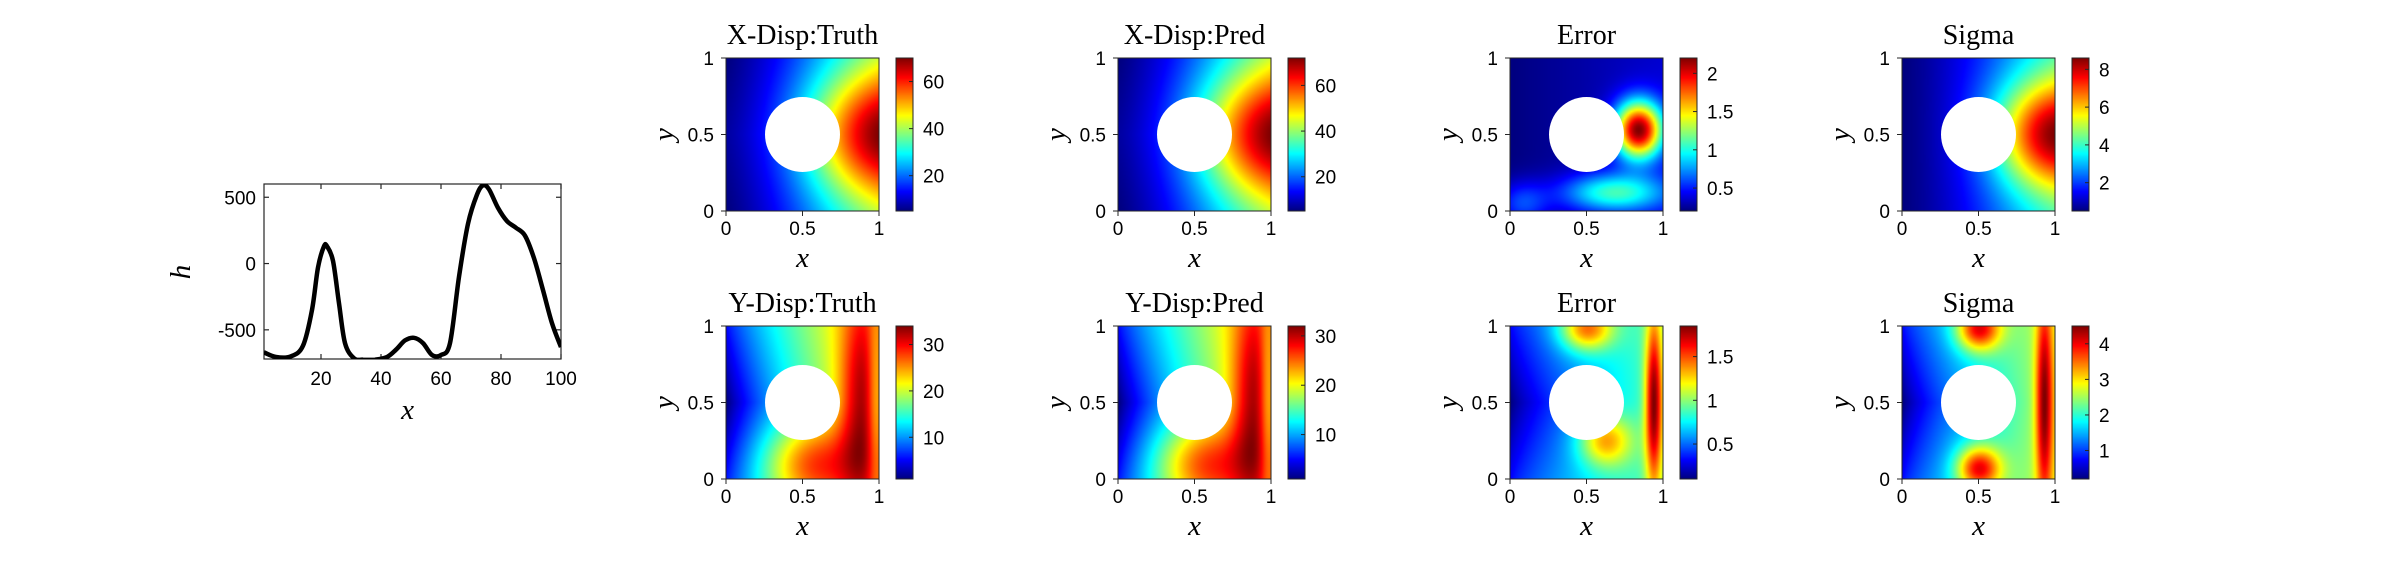 The width and height of the screenshot is (2400, 563). What do you see at coordinates (802, 35) in the screenshot?
I see `panel-title: X-Disp:Truth` at bounding box center [802, 35].